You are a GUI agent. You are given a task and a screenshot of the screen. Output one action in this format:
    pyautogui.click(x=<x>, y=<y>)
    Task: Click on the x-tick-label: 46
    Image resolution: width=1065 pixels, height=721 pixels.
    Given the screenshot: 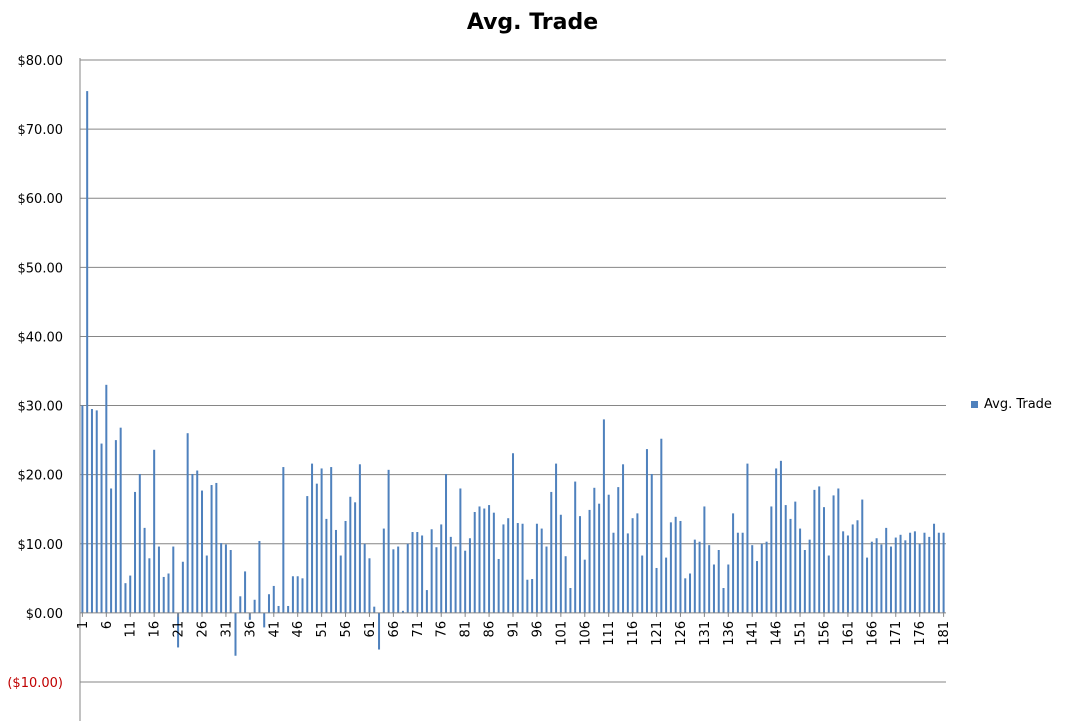 What is the action you would take?
    pyautogui.click(x=298, y=629)
    